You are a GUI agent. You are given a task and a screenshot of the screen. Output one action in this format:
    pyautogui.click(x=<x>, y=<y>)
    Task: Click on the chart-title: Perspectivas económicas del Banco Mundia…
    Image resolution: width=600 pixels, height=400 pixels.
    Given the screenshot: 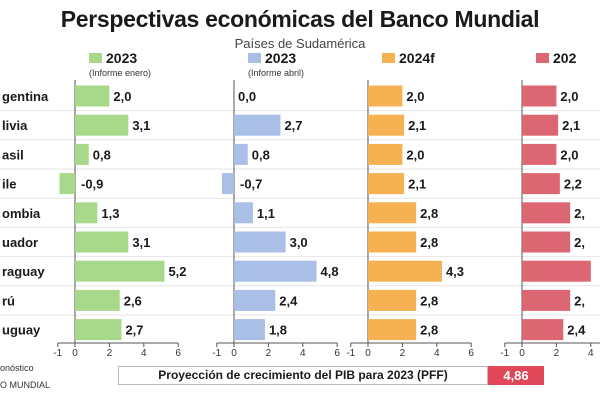 What is the action you would take?
    pyautogui.click(x=300, y=19)
    